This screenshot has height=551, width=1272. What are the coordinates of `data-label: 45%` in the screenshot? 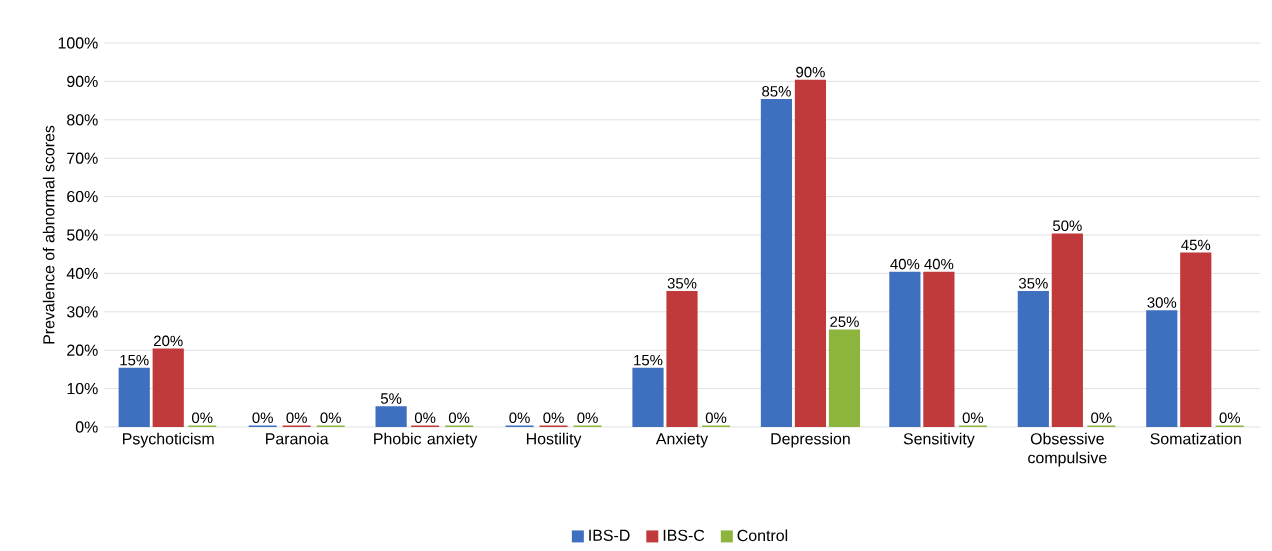 It's located at (1196, 245).